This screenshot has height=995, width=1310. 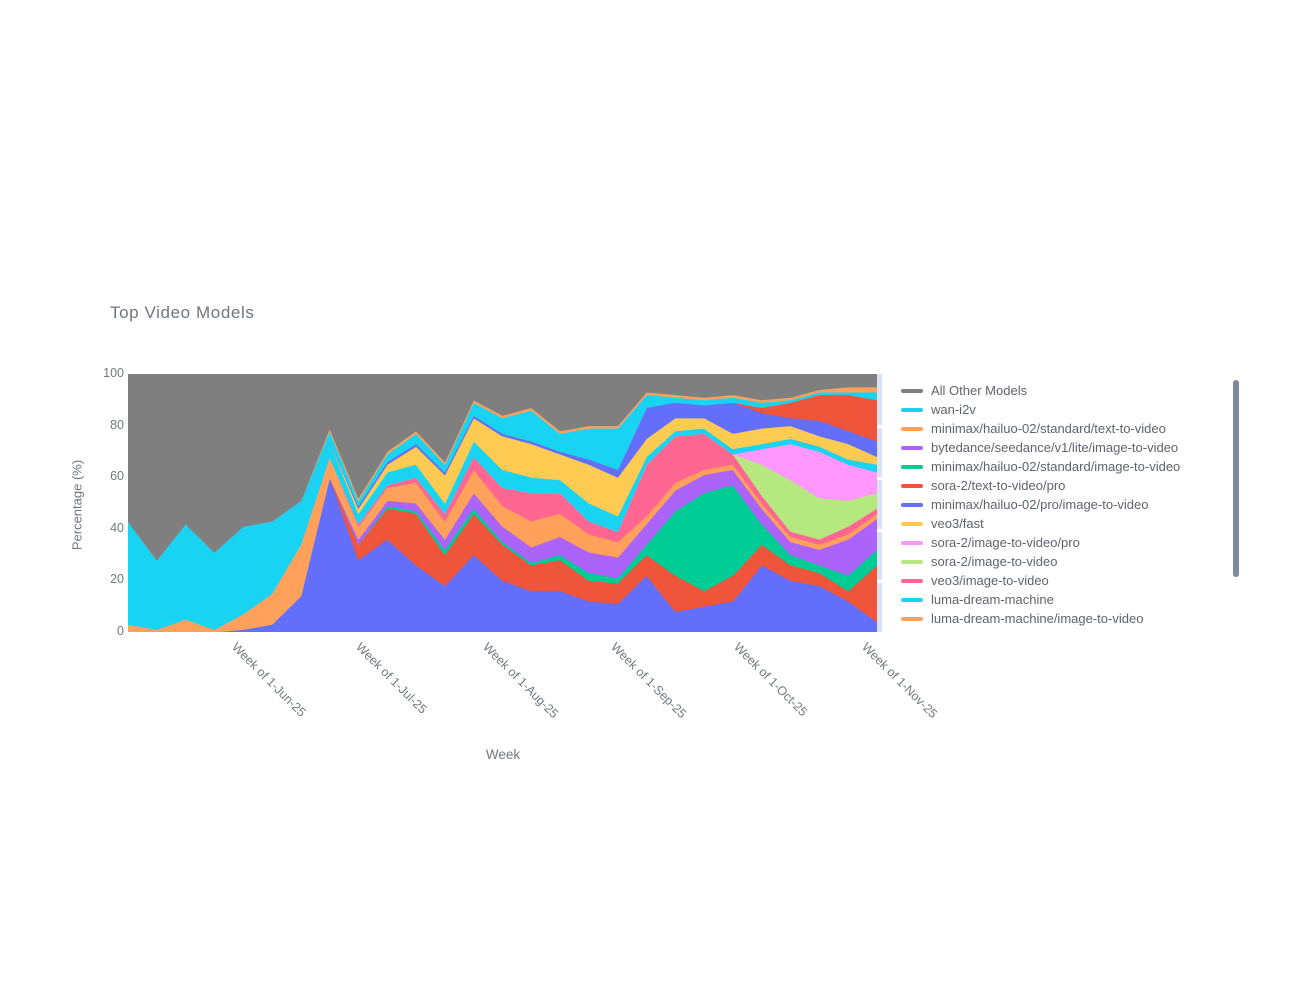 What do you see at coordinates (990, 580) in the screenshot?
I see `legend-item-label: veo3/image-to-video` at bounding box center [990, 580].